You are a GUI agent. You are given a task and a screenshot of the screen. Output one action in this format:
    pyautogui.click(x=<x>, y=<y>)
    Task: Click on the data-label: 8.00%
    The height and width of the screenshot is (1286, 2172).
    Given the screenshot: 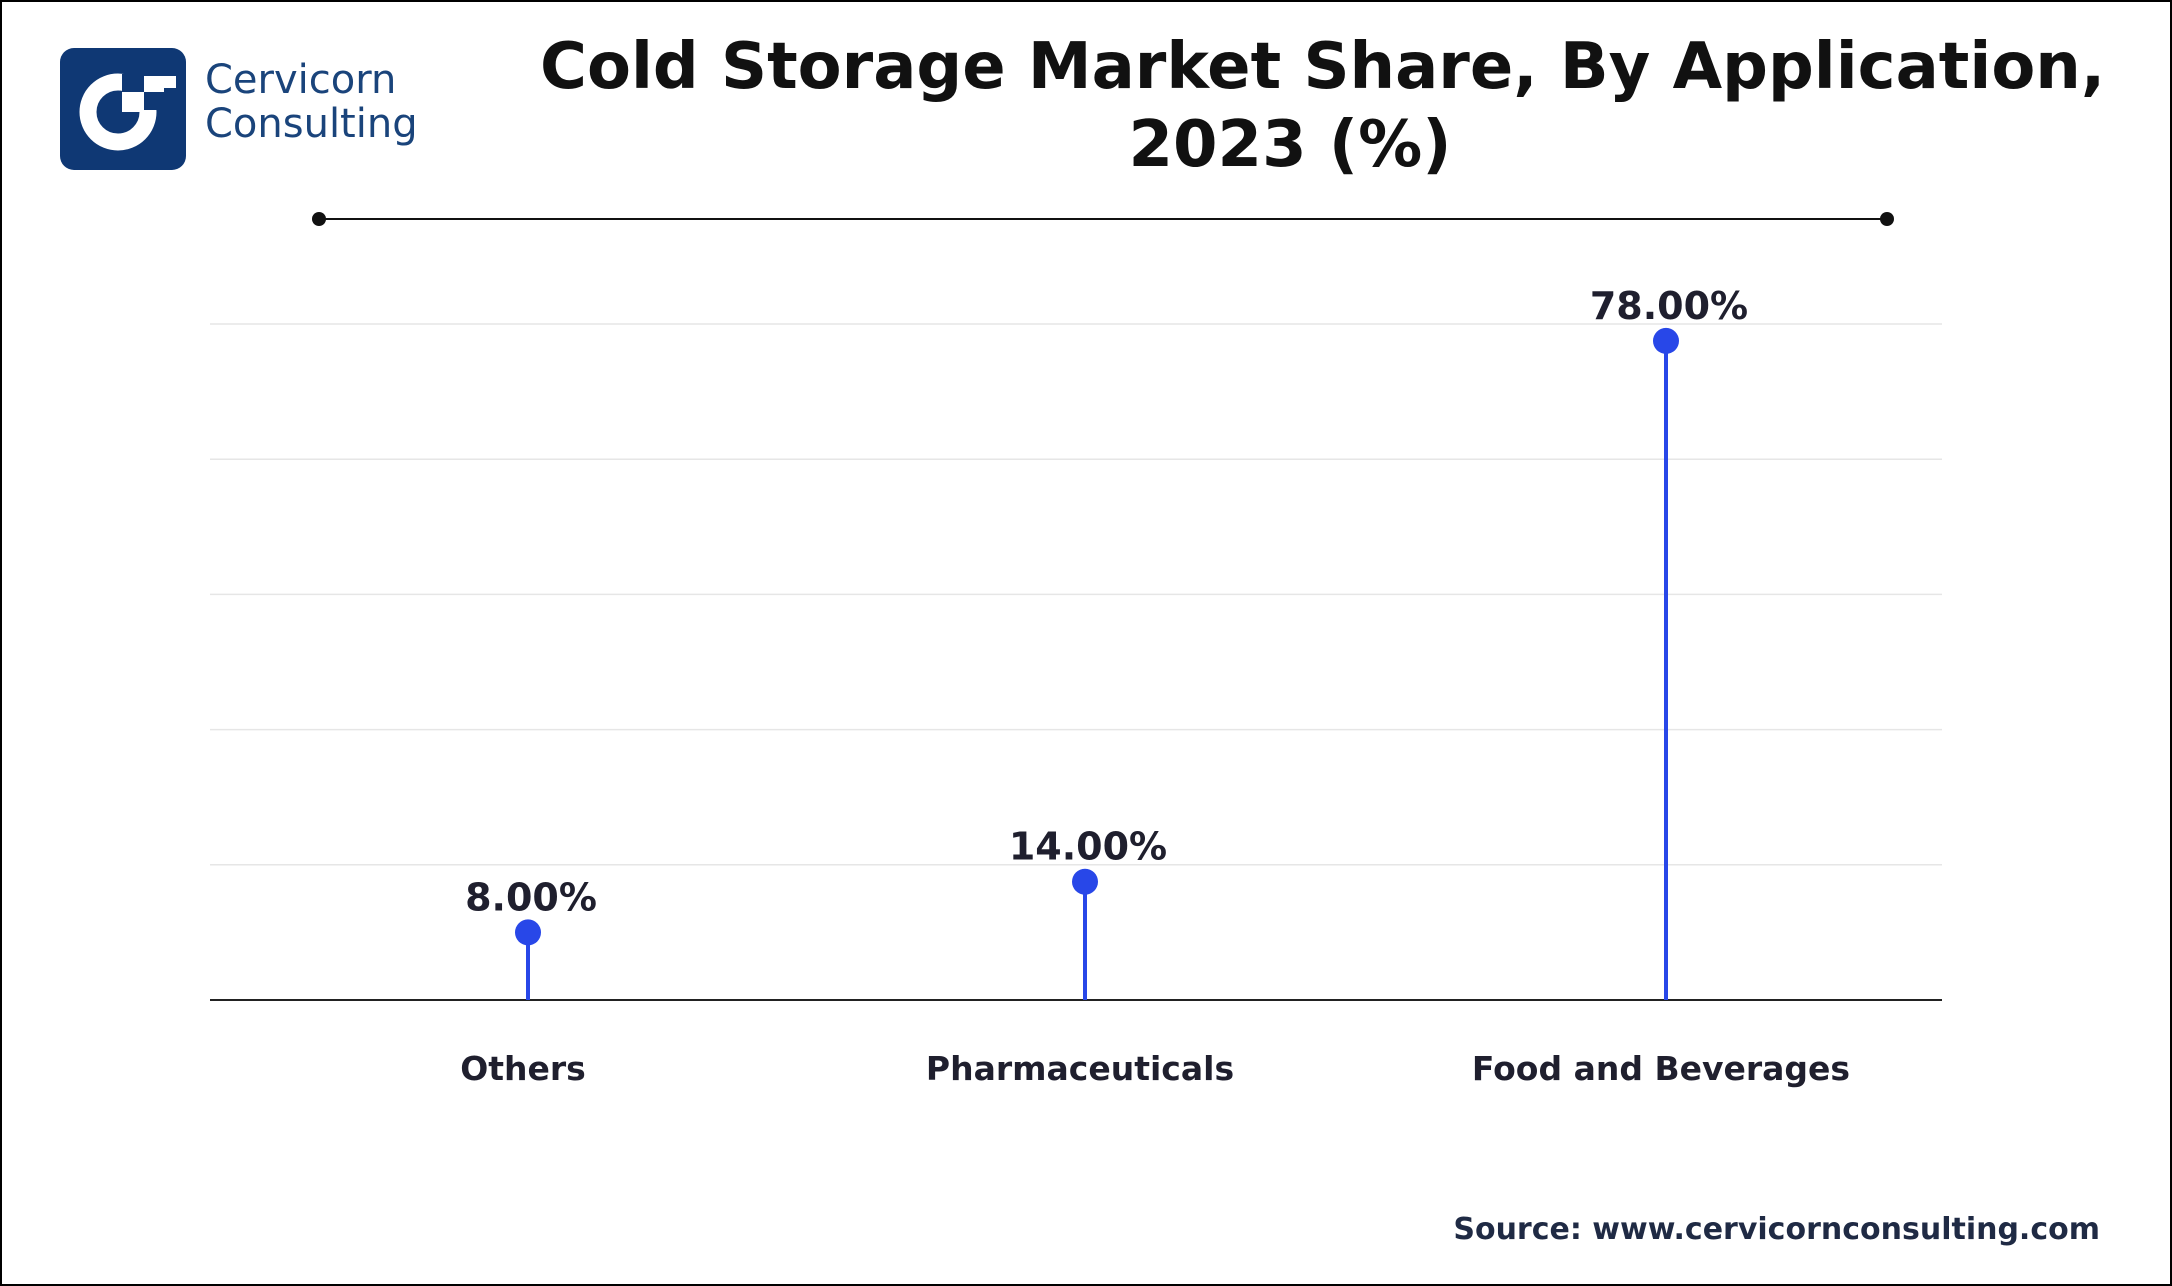 What is the action you would take?
    pyautogui.click(x=531, y=897)
    